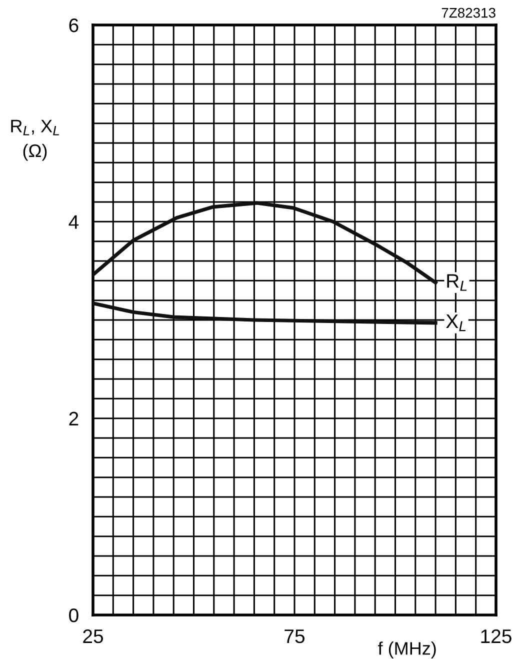 The height and width of the screenshot is (659, 515). Describe the element at coordinates (73, 222) in the screenshot. I see `y-tick-label: 4` at that location.